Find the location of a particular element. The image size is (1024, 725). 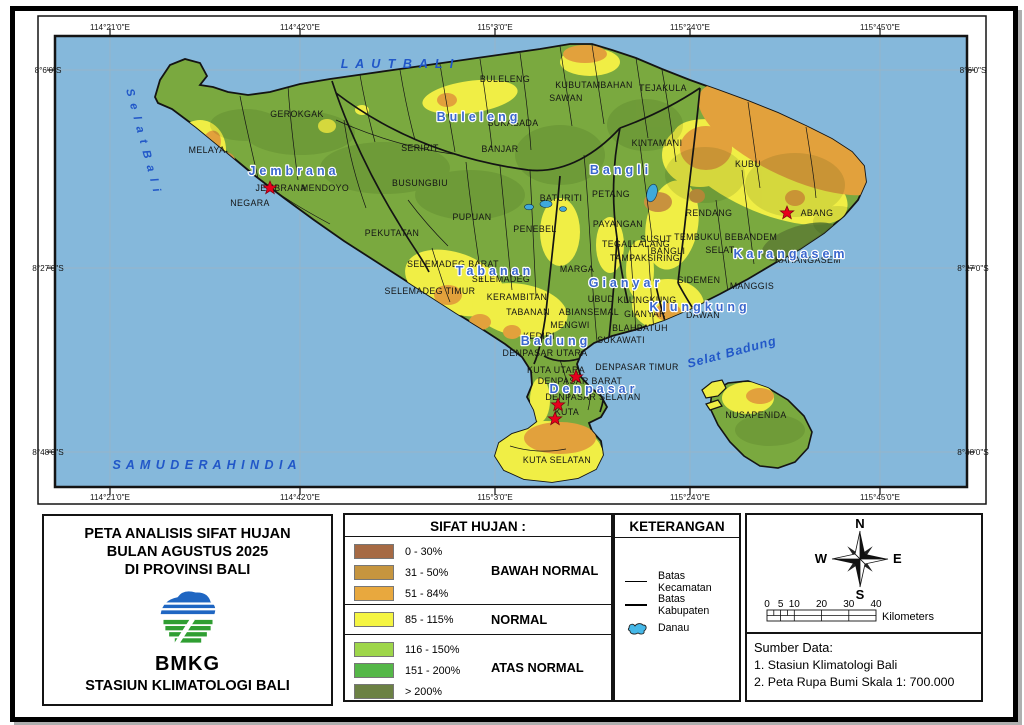

district-label: KARANGASEM is located at coordinates (808, 260).